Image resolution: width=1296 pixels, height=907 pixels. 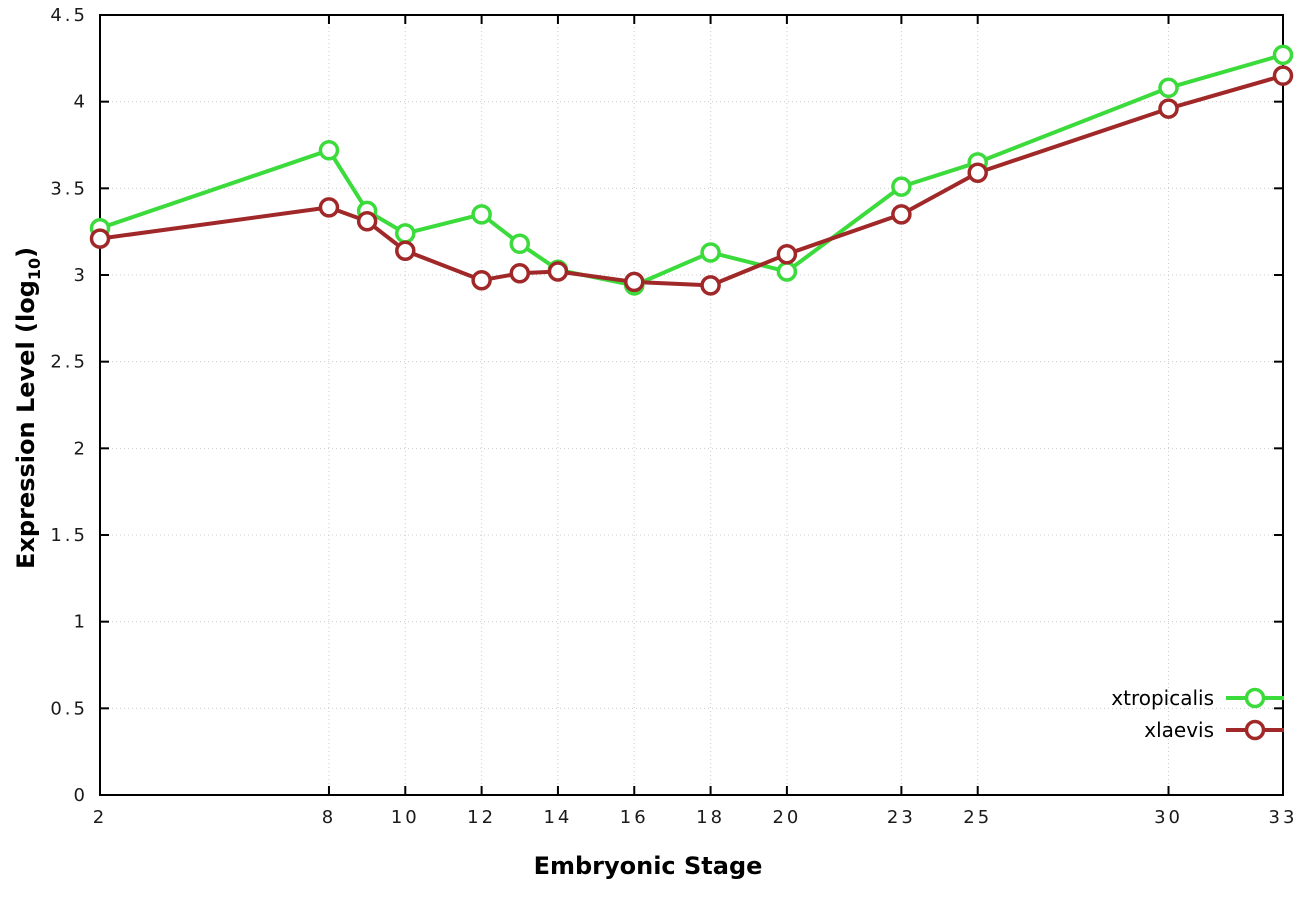 What do you see at coordinates (1255, 730) in the screenshot?
I see `legend-sample-xlaevis-icon` at bounding box center [1255, 730].